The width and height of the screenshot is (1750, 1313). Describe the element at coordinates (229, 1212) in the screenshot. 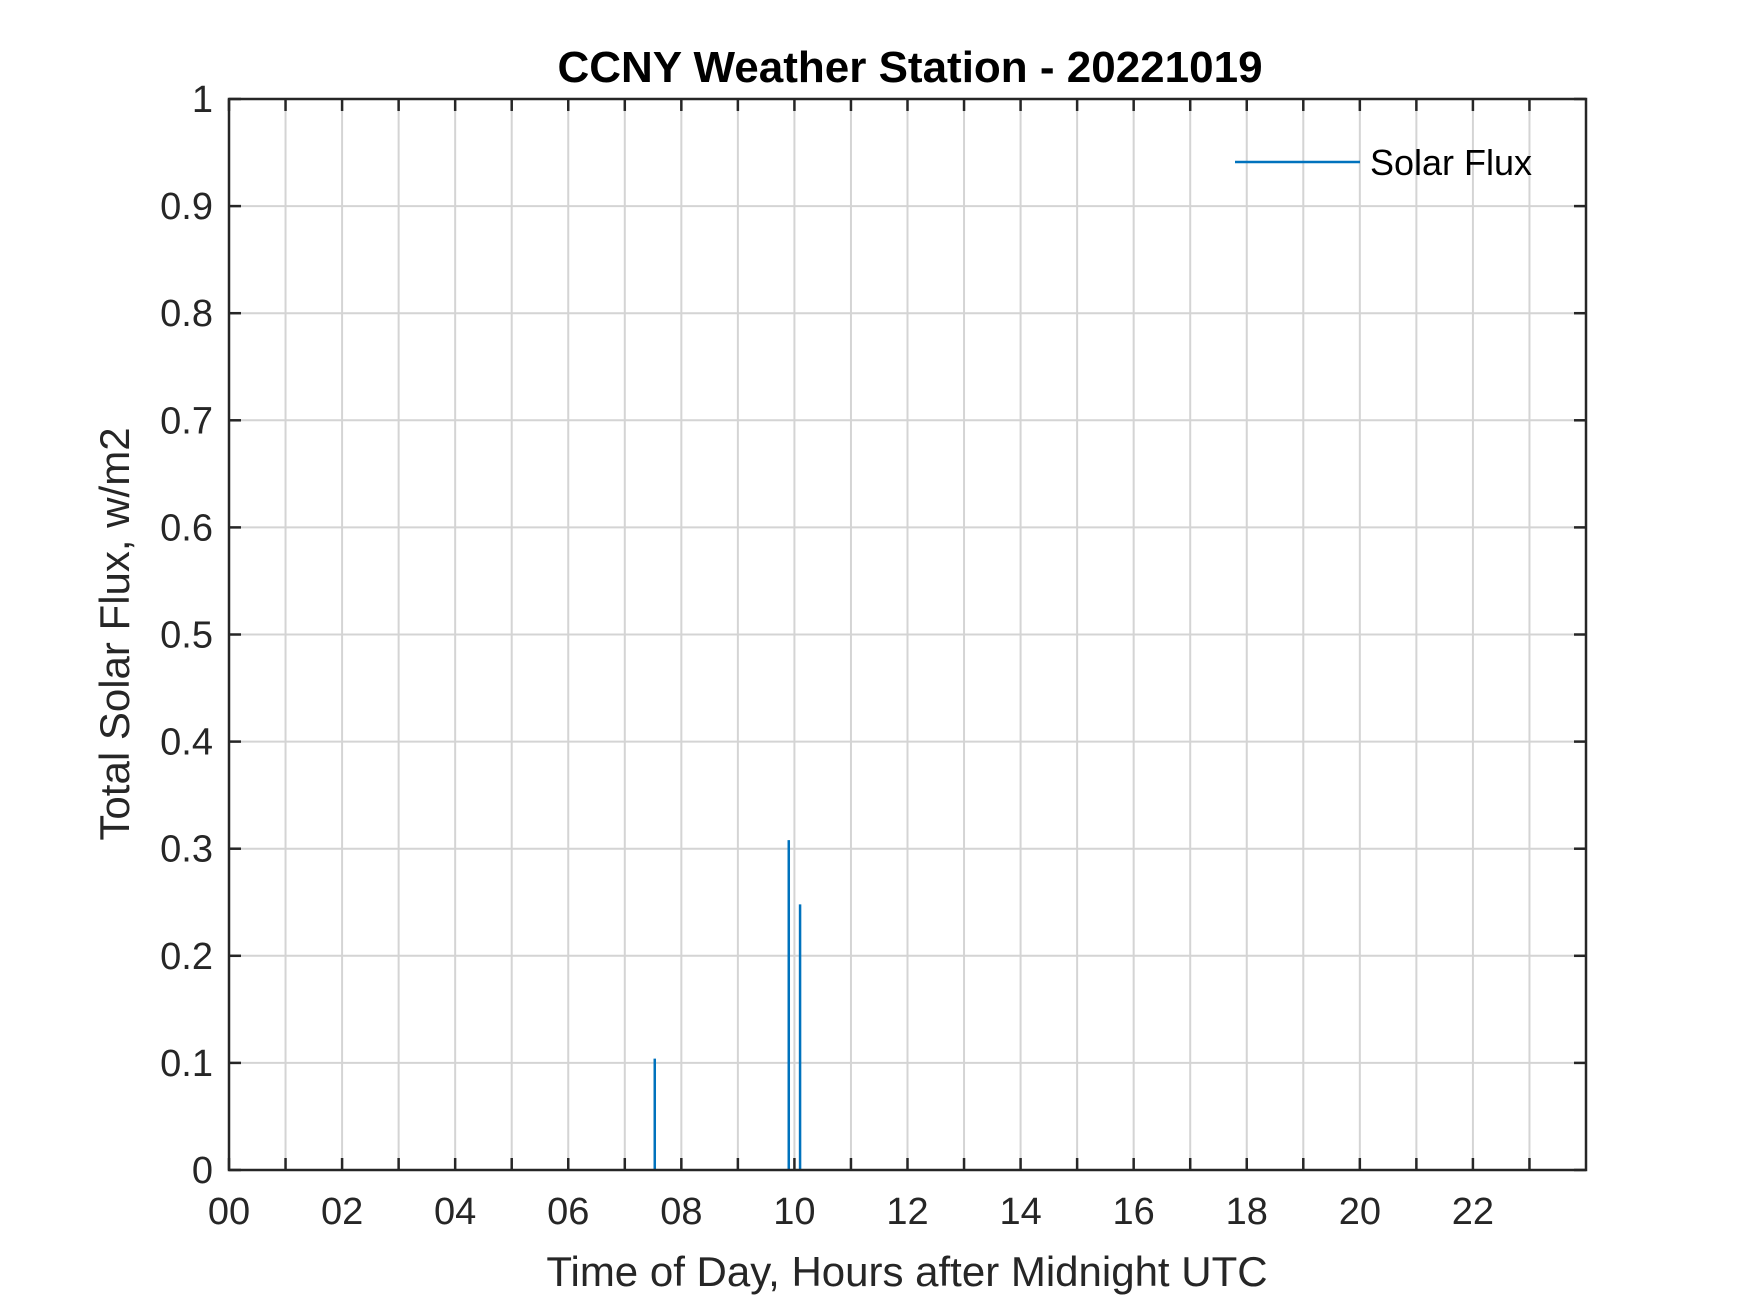

I see `x-tick-label: 00` at that location.